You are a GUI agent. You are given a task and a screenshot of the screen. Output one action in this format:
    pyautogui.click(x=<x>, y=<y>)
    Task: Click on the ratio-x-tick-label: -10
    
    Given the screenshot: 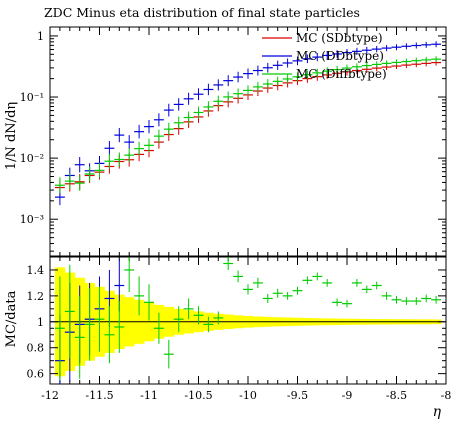 What is the action you would take?
    pyautogui.click(x=248, y=395)
    